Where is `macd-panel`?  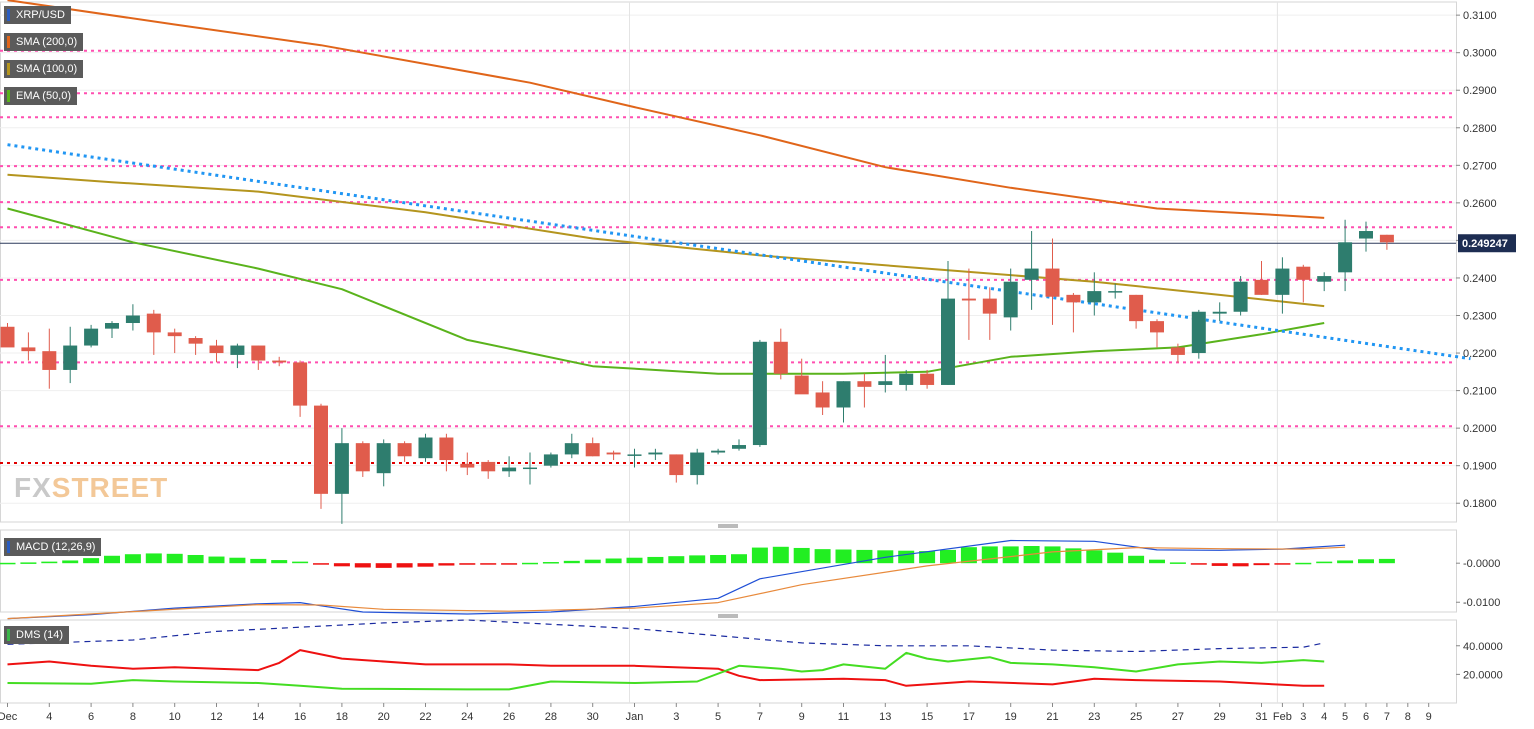 macd-panel is located at coordinates (697, 579).